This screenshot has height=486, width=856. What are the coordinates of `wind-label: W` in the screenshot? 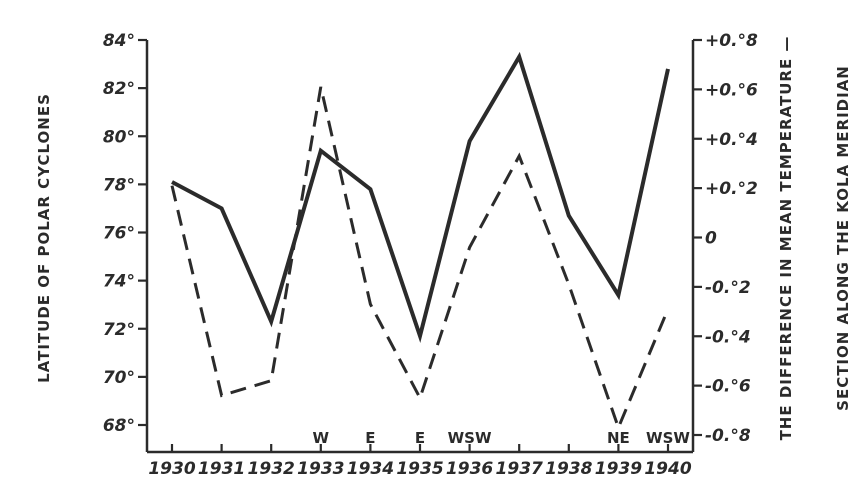 It's located at (321, 438).